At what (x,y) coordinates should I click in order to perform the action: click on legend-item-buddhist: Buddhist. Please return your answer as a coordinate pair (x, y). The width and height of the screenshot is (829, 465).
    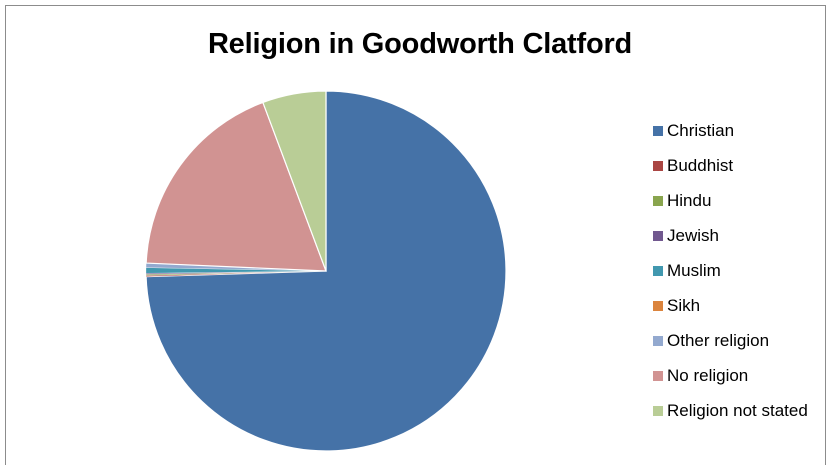
    Looking at the image, I should click on (740, 171).